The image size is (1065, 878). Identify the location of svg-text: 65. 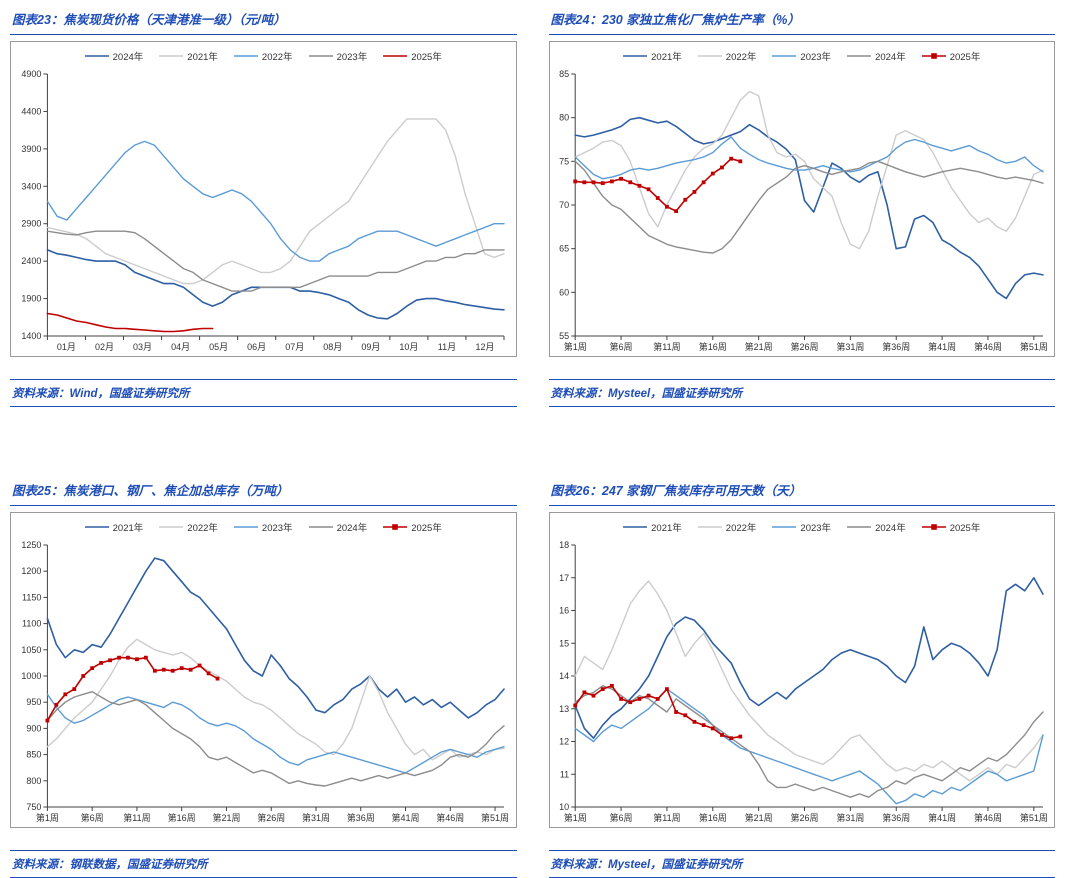
(564, 249).